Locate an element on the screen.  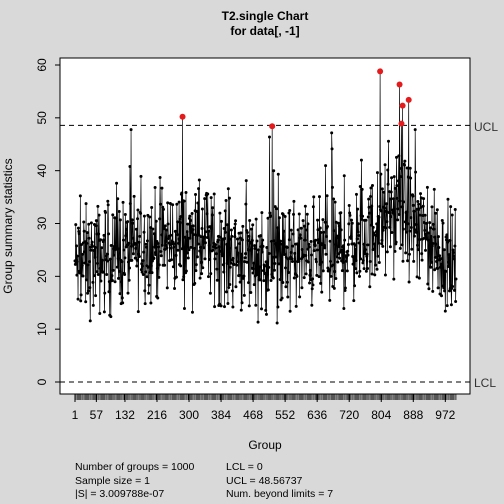
y-axis: 0 10 20 30 40 50 60 is located at coordinates (47, 221).